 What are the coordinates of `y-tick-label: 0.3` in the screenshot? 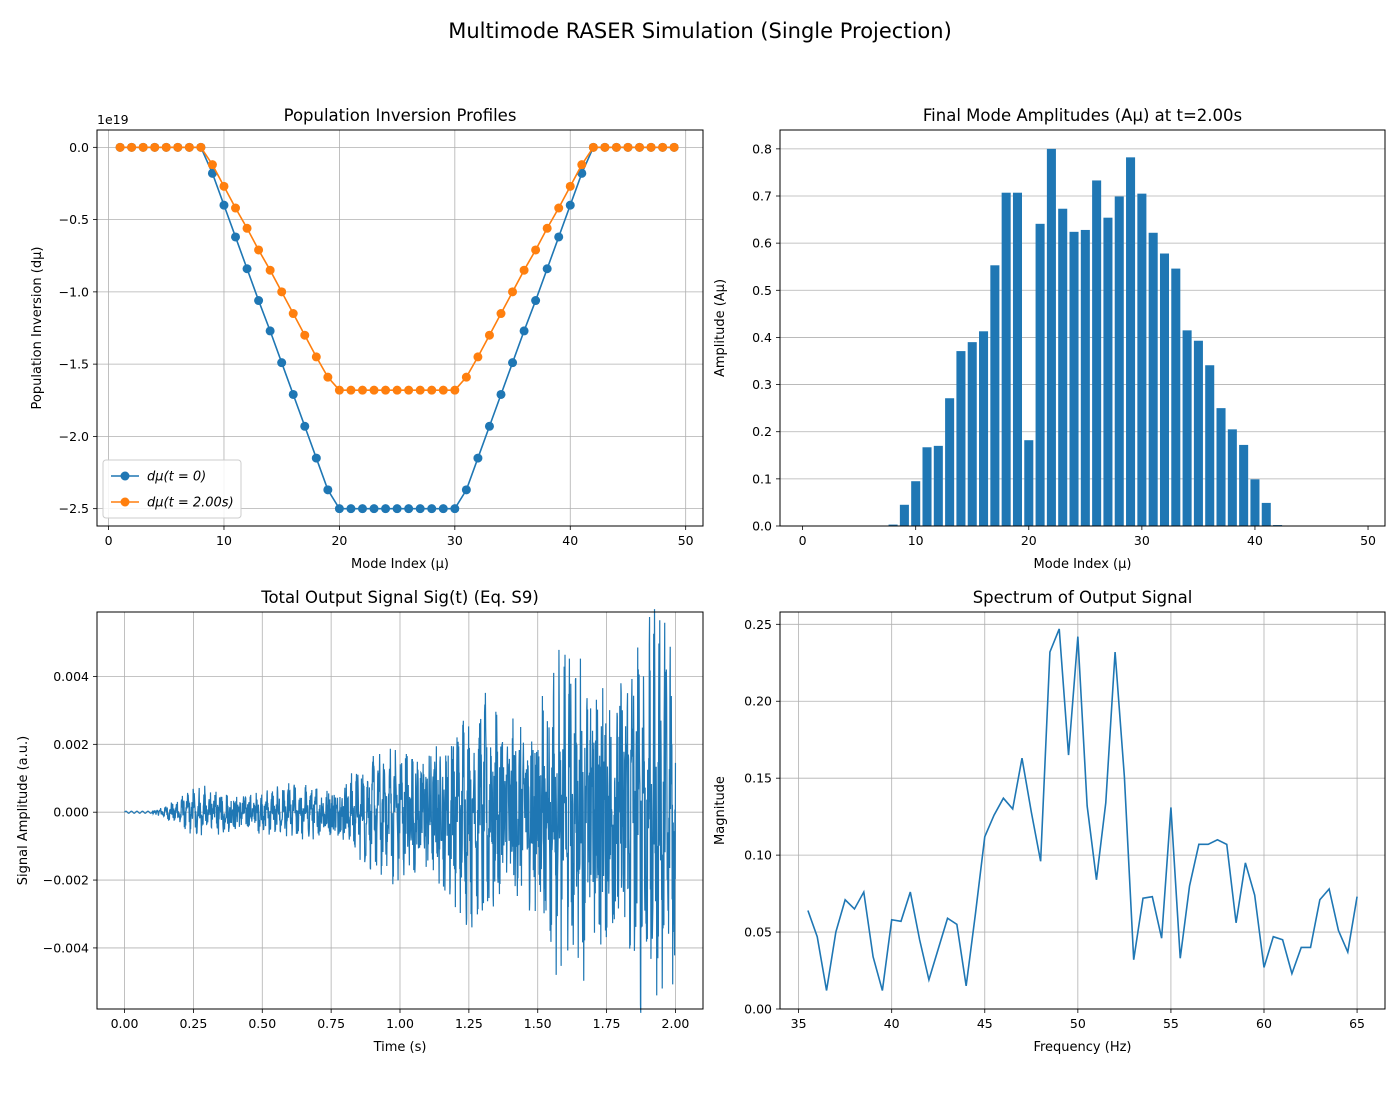 It's located at (762, 384).